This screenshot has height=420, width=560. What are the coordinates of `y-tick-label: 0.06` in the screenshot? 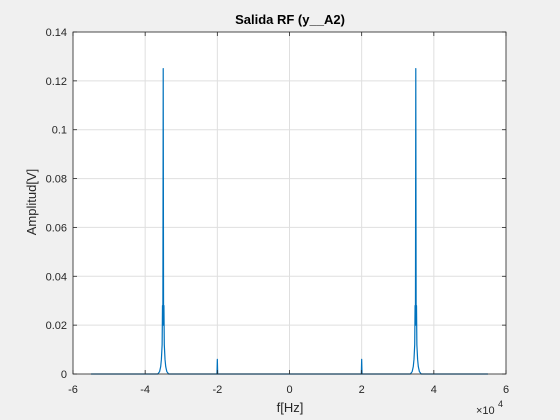 It's located at (56, 228).